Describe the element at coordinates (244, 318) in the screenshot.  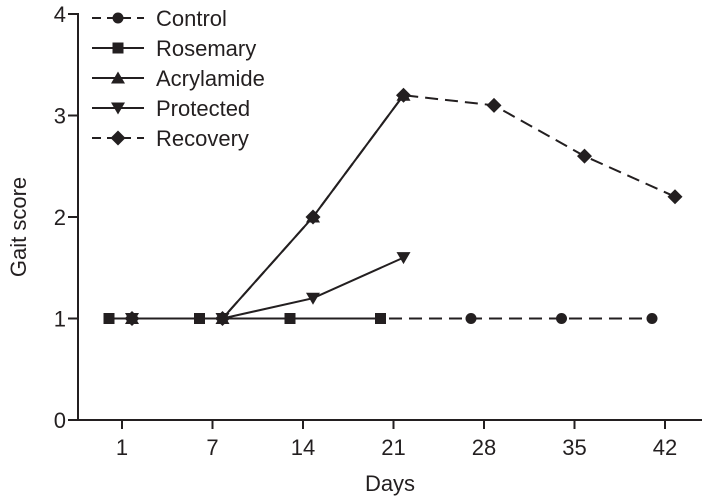
I see `series-rosemary` at that location.